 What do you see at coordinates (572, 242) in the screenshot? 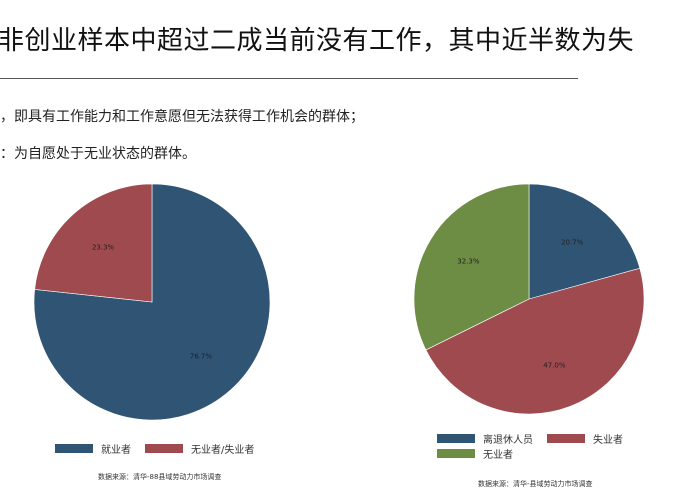
I see `slice-label-retired: 20.7%` at bounding box center [572, 242].